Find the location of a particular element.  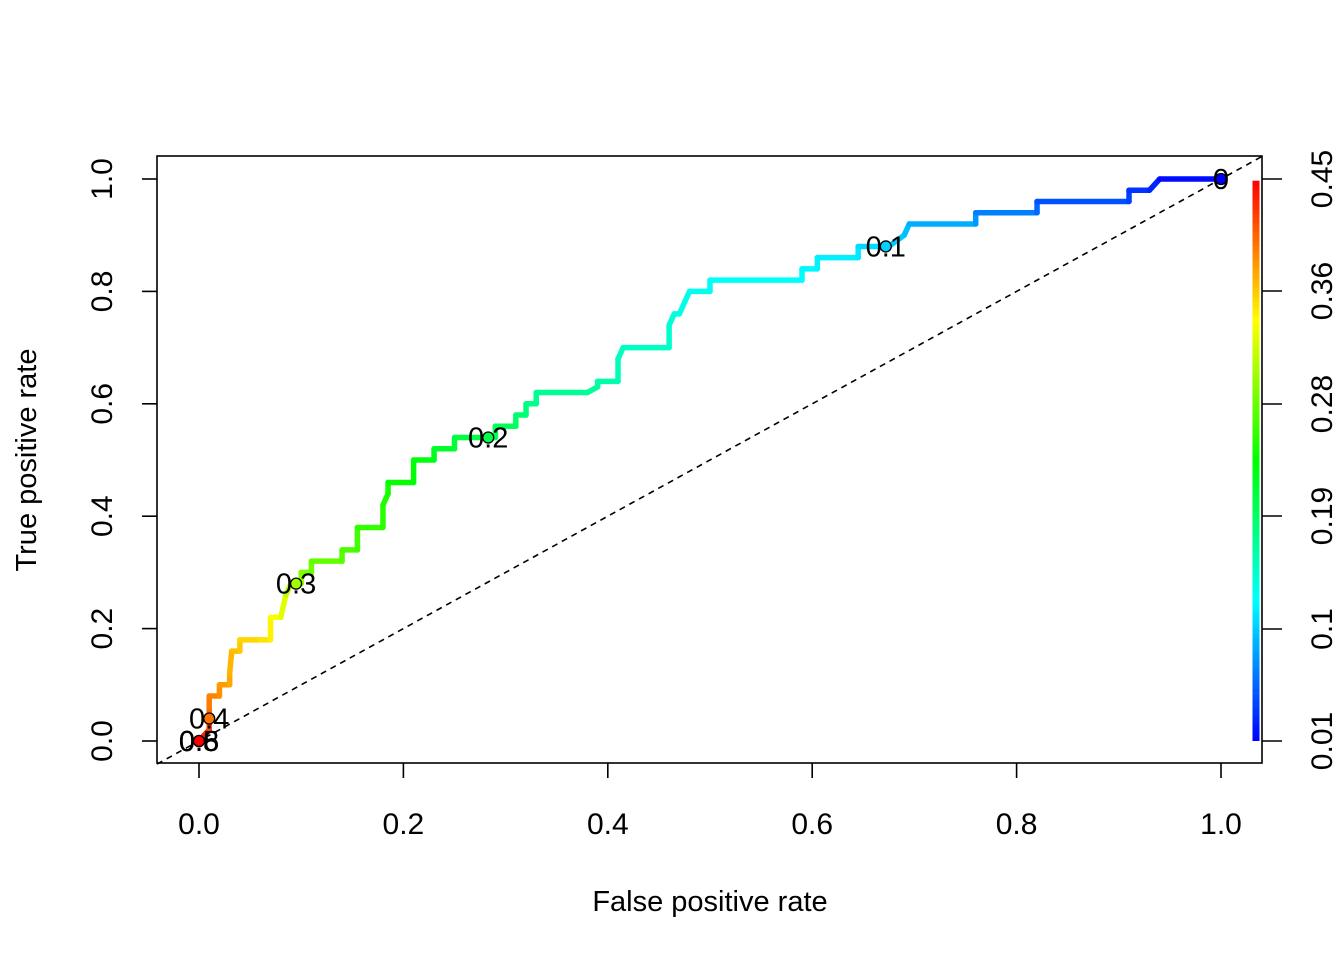

cutoff-label: 0.1 is located at coordinates (886, 247).